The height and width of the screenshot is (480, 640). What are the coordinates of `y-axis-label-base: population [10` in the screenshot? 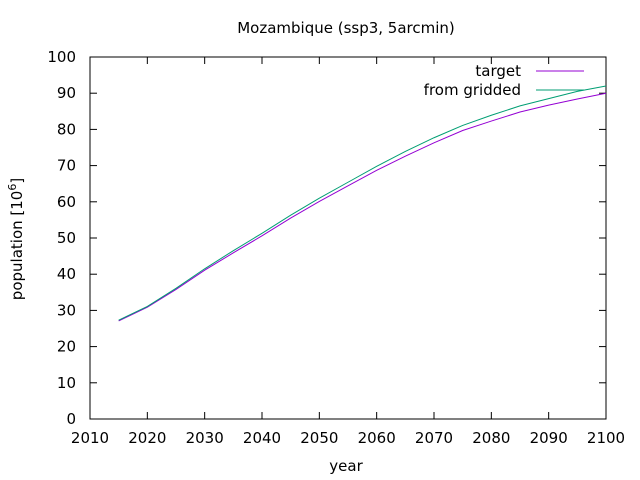 It's located at (17, 246).